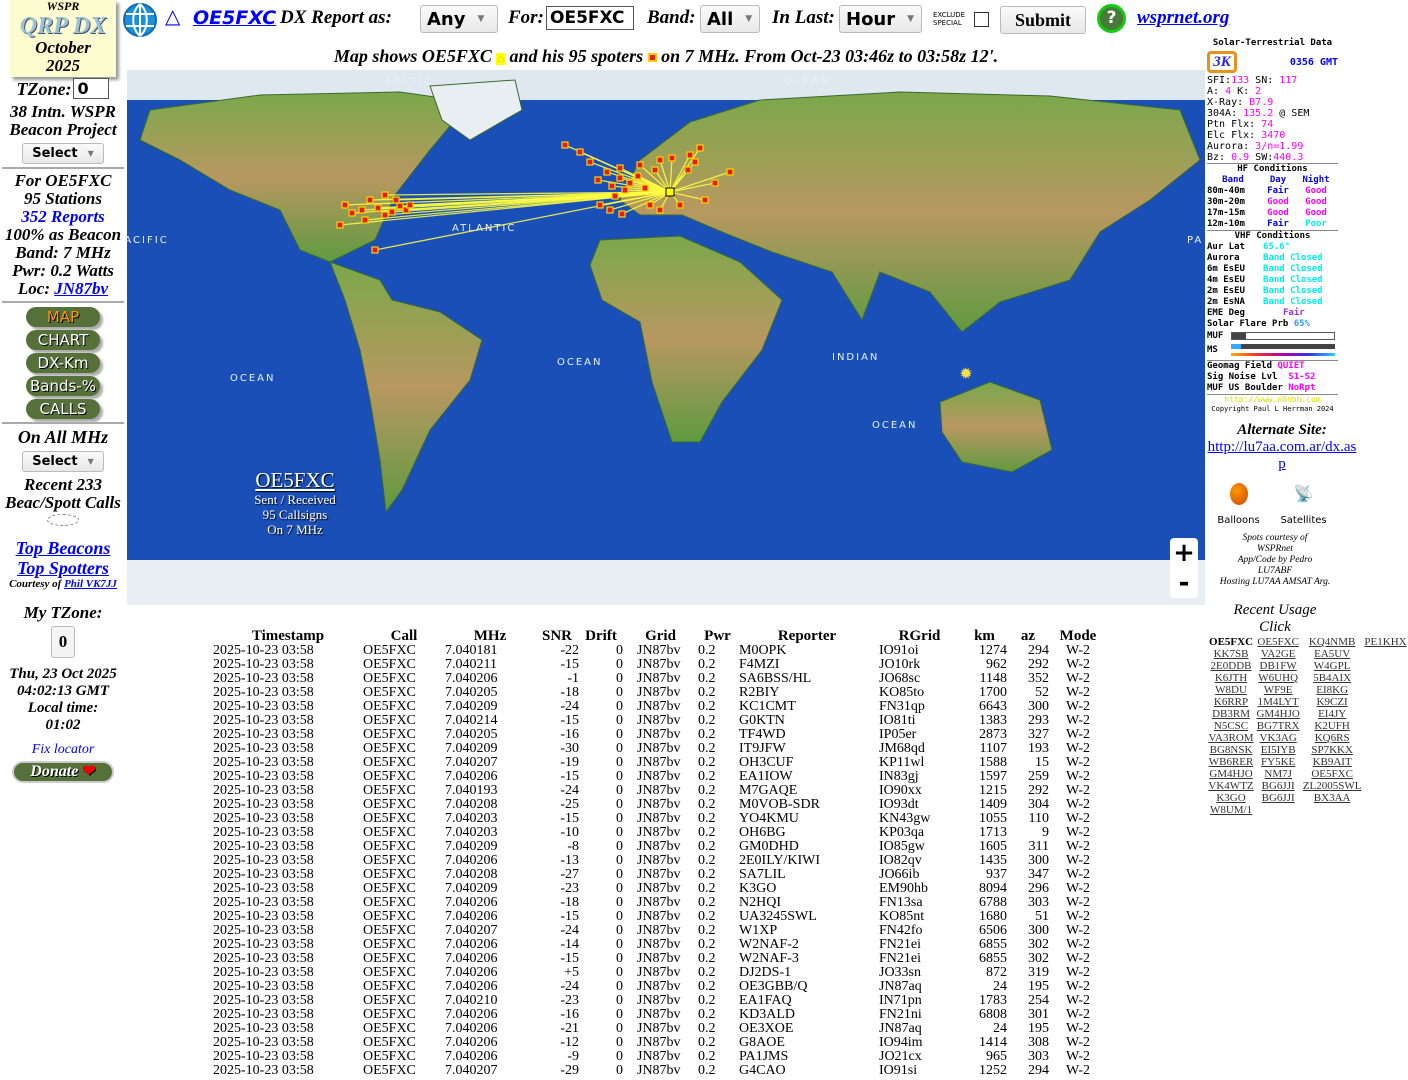 This screenshot has width=1408, height=1080. Describe the element at coordinates (1184, 553) in the screenshot. I see `zoom-in-button: +` at that location.